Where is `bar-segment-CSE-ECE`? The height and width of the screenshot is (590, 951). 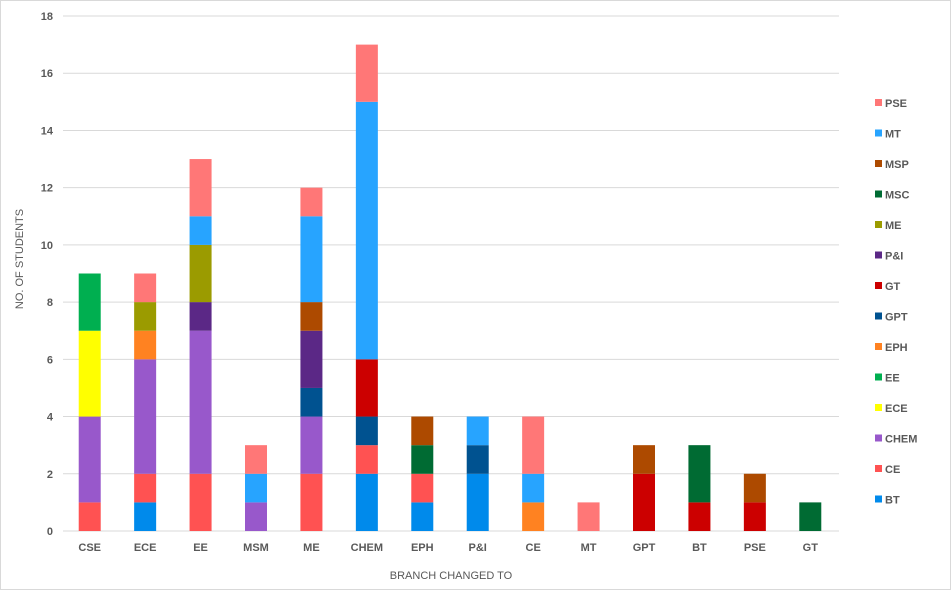 bar-segment-CSE-ECE is located at coordinates (89, 373).